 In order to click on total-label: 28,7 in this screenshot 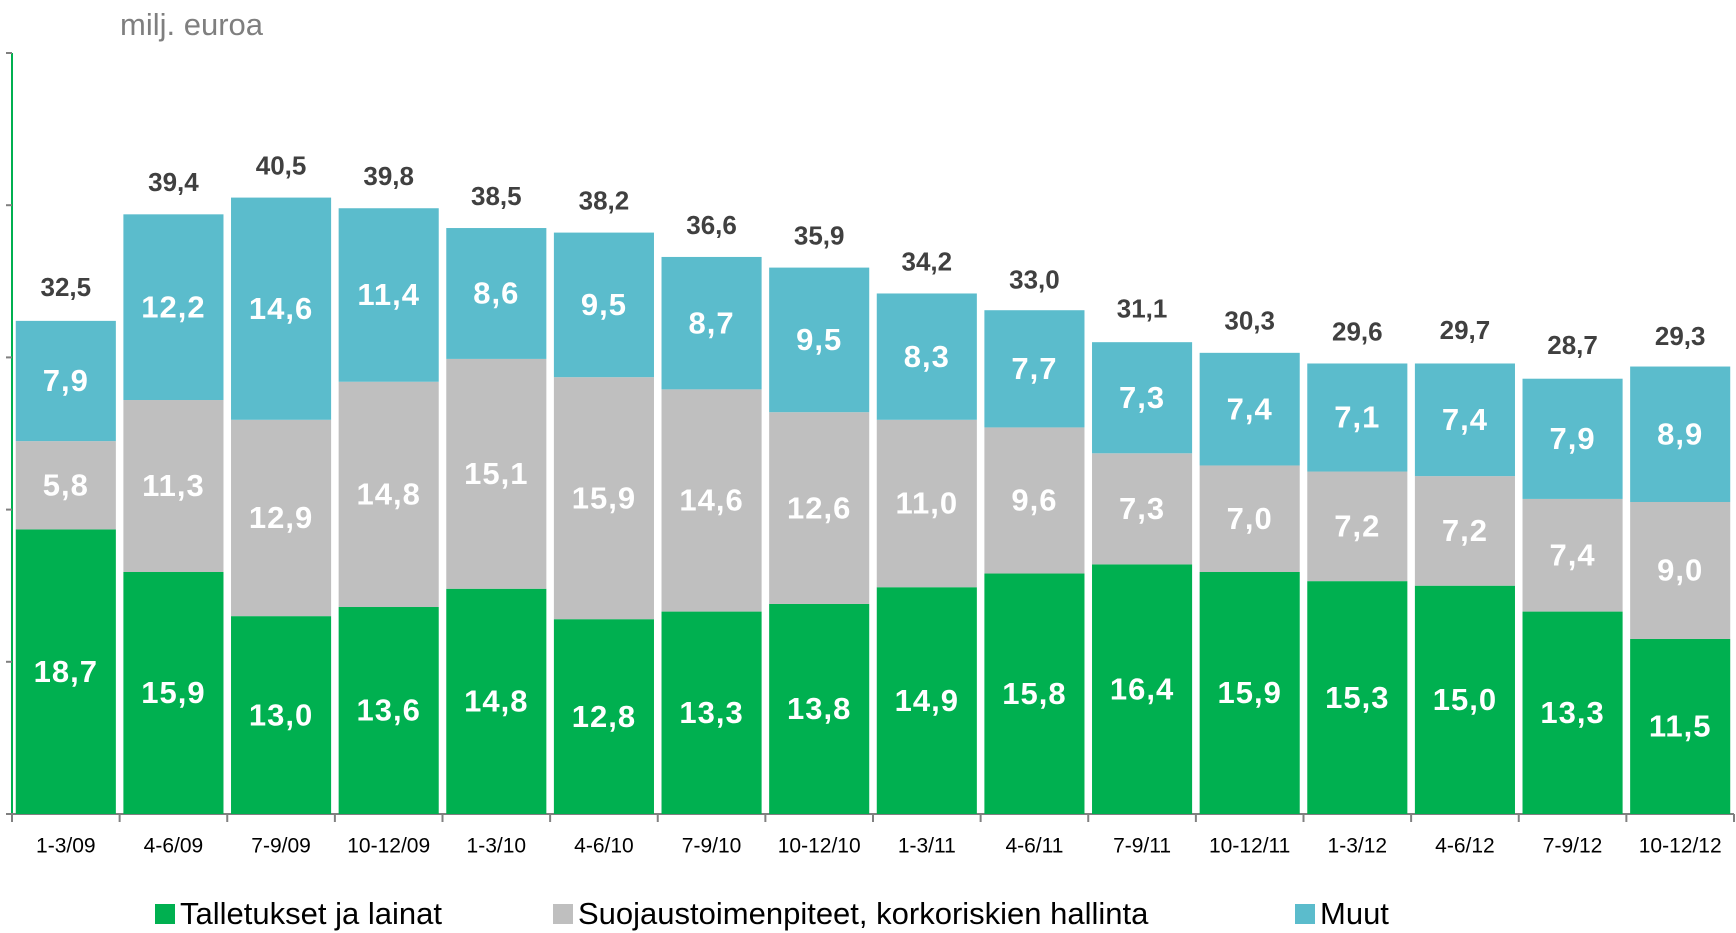, I will do `click(1572, 345)`.